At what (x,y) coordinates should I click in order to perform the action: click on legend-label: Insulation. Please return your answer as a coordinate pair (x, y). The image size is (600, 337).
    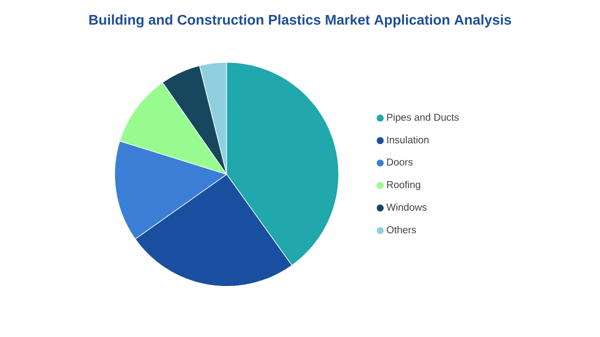
    Looking at the image, I should click on (408, 140).